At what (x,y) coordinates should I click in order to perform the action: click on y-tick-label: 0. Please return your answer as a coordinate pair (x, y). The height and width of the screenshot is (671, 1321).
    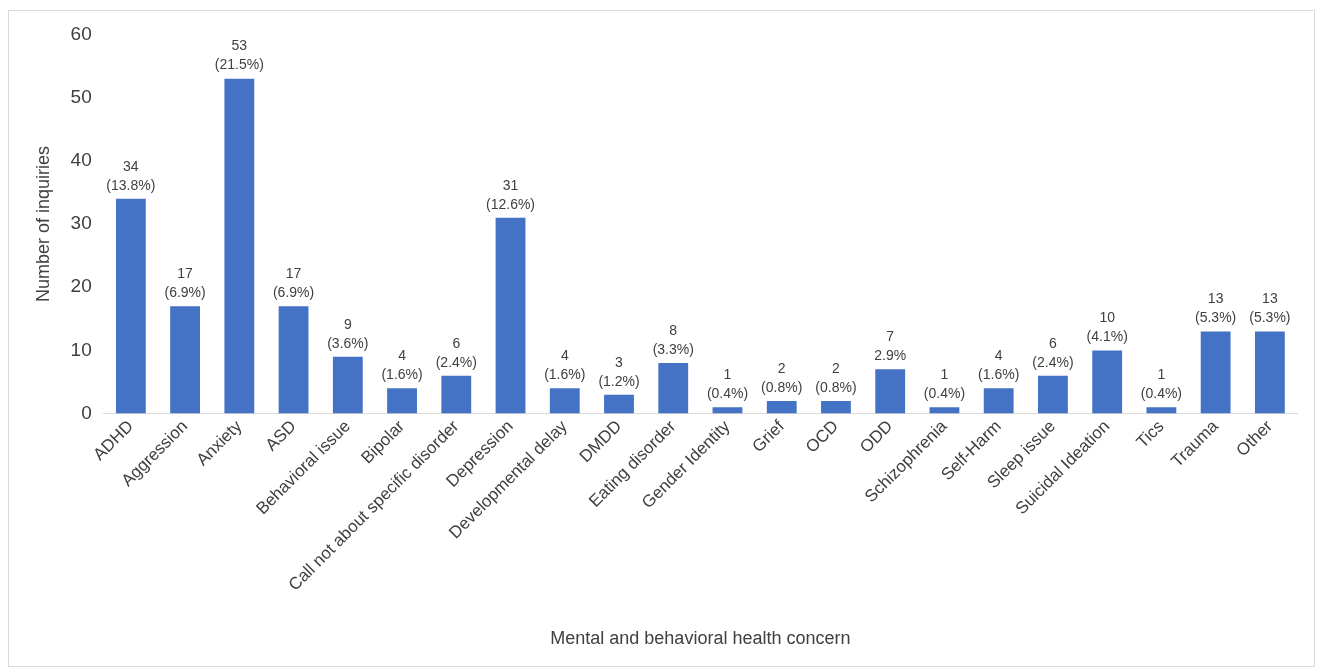
    Looking at the image, I should click on (86, 412).